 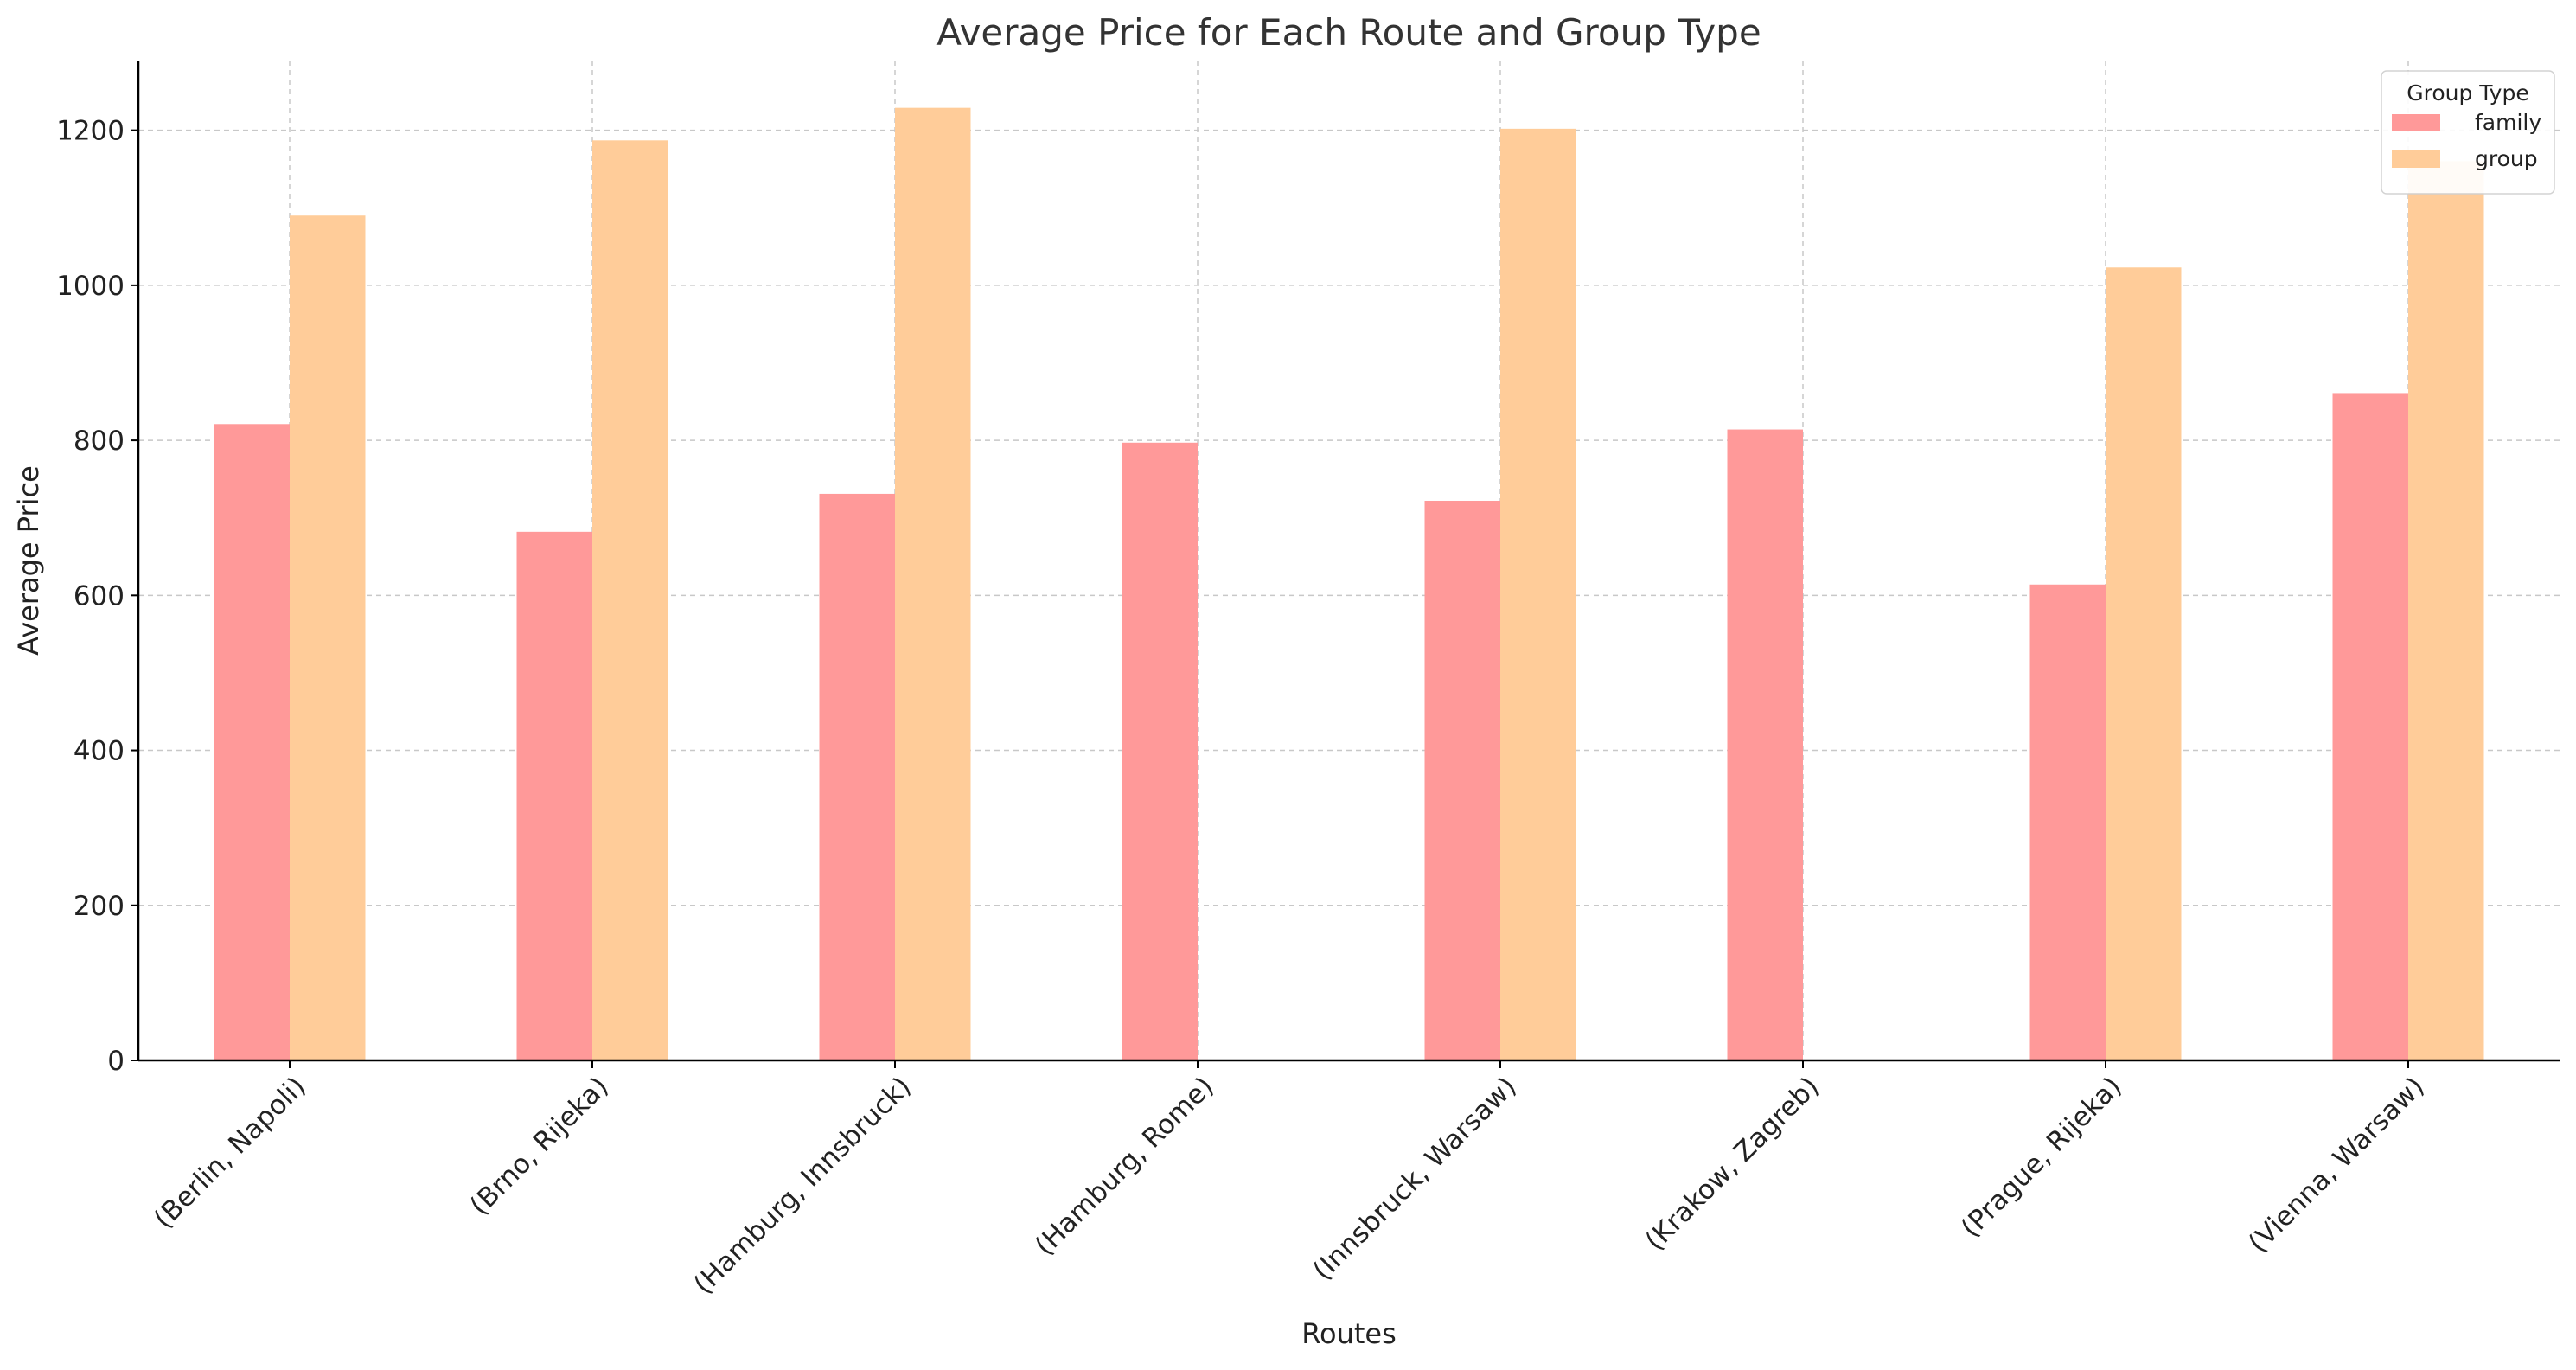 I want to click on legend-label-group: group, so click(x=2507, y=158).